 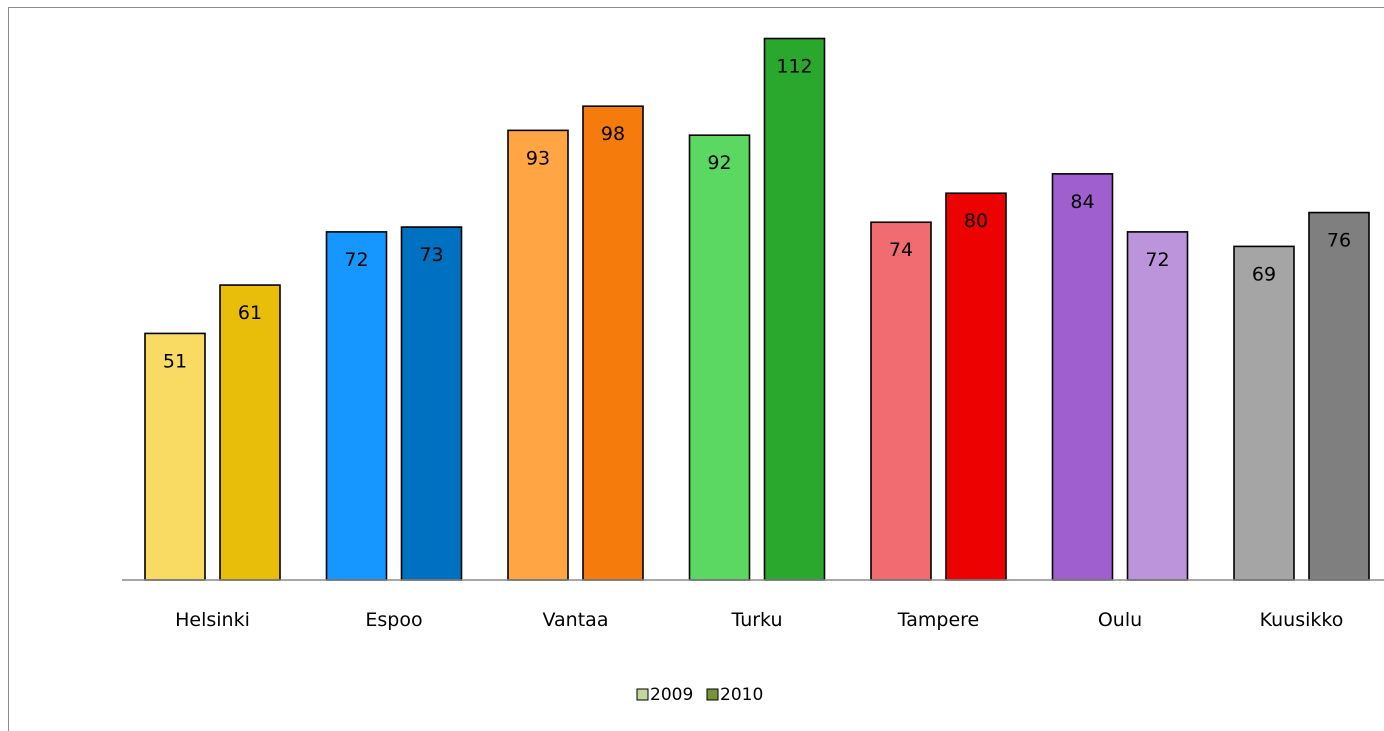 What do you see at coordinates (1302, 620) in the screenshot?
I see `x-tick-label: Kuusikko` at bounding box center [1302, 620].